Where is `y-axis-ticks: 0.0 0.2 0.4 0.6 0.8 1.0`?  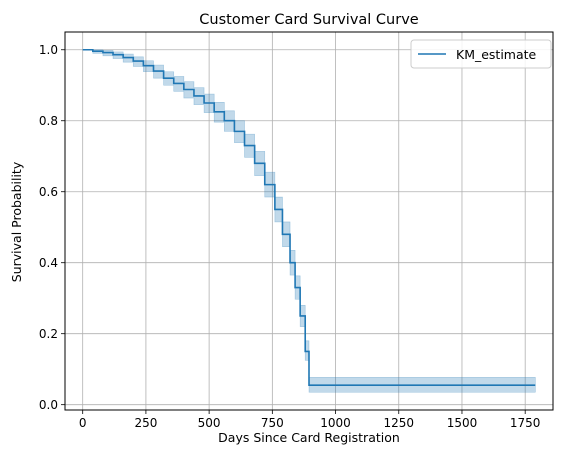 y-axis-ticks: 0.0 0.2 0.4 0.6 0.8 1.0 is located at coordinates (52, 227).